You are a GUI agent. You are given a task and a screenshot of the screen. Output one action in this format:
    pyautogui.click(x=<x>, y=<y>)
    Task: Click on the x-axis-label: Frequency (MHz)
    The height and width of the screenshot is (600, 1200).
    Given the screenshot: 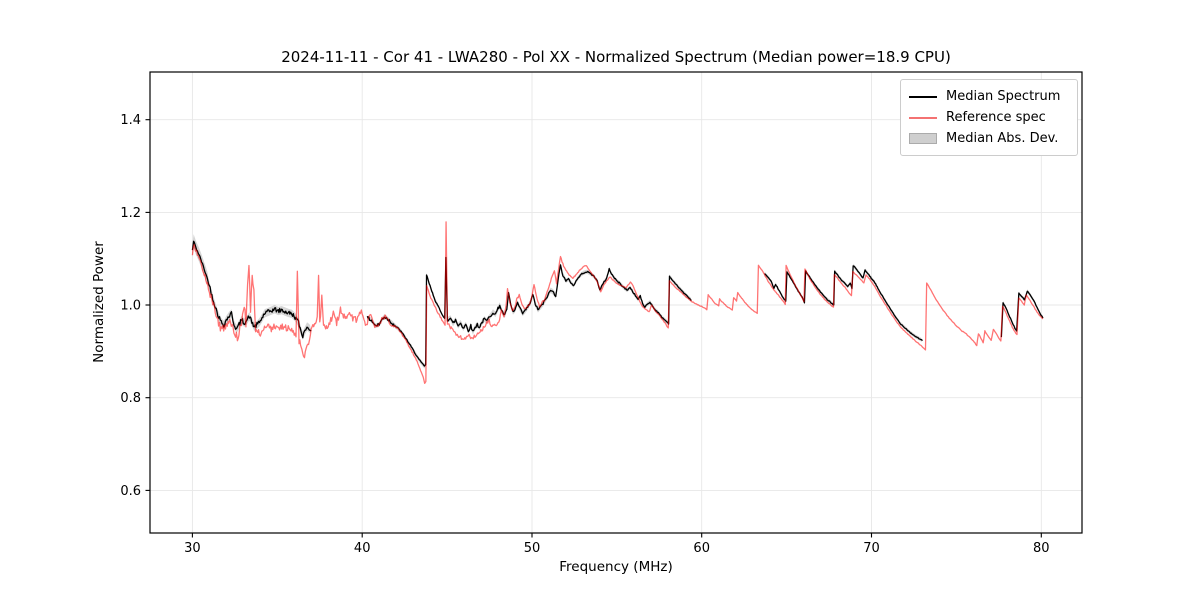 What is the action you would take?
    pyautogui.click(x=616, y=567)
    